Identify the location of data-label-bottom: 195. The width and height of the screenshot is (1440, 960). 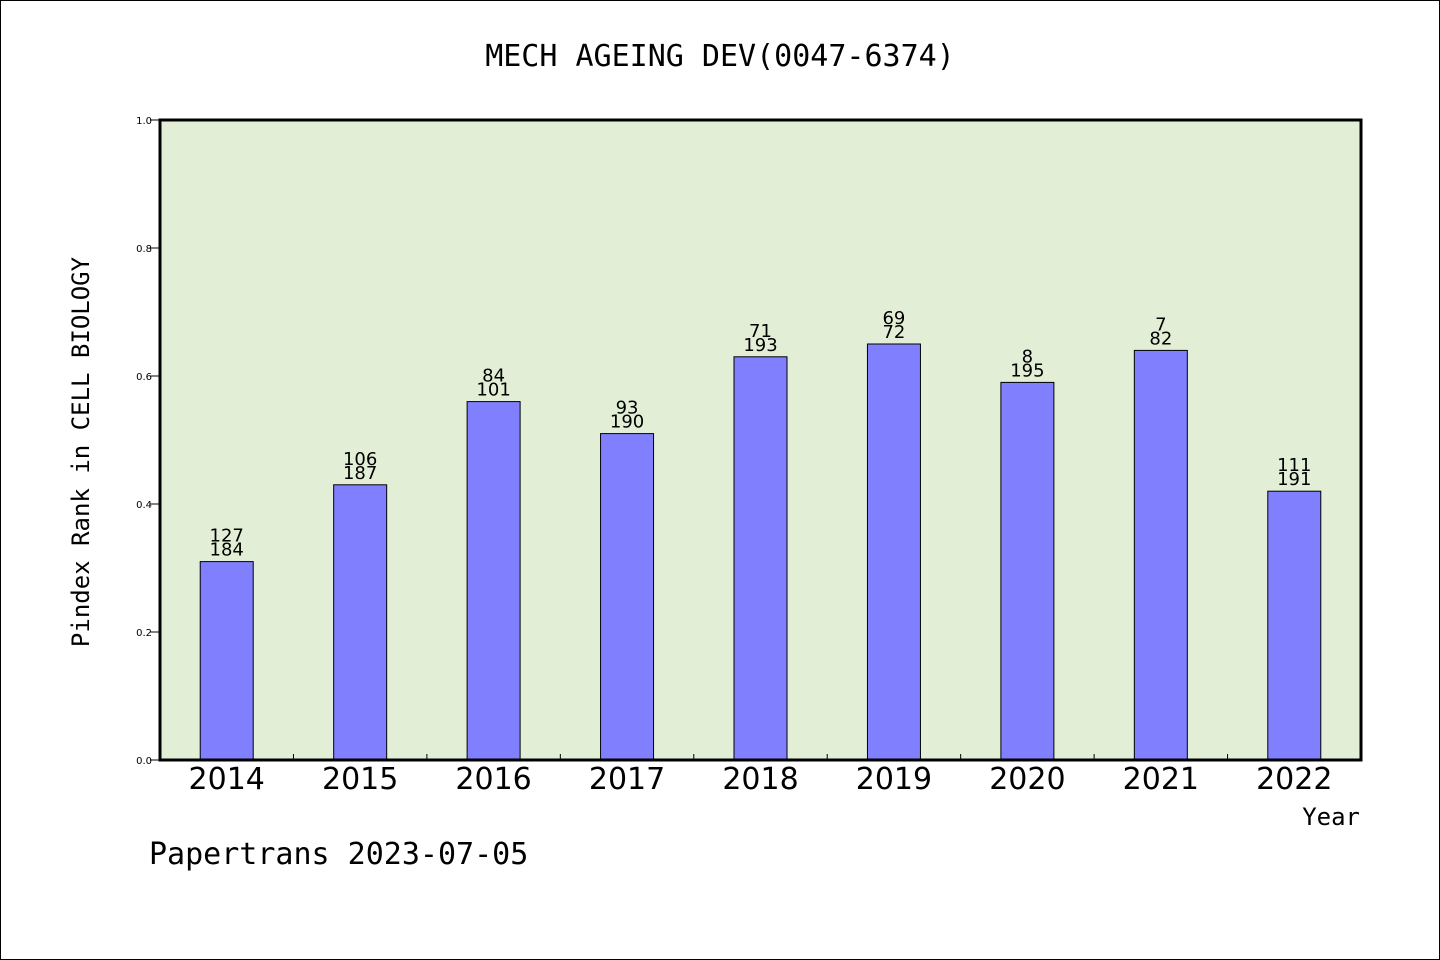
(1027, 370).